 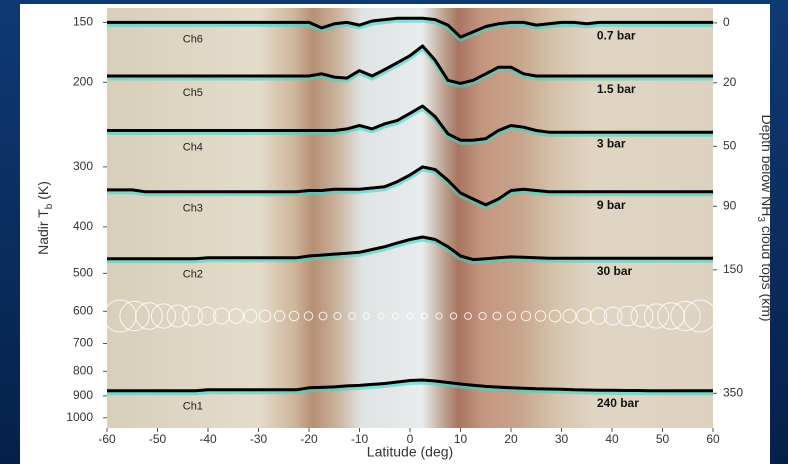 I want to click on channel-label: Ch1, so click(x=193, y=407).